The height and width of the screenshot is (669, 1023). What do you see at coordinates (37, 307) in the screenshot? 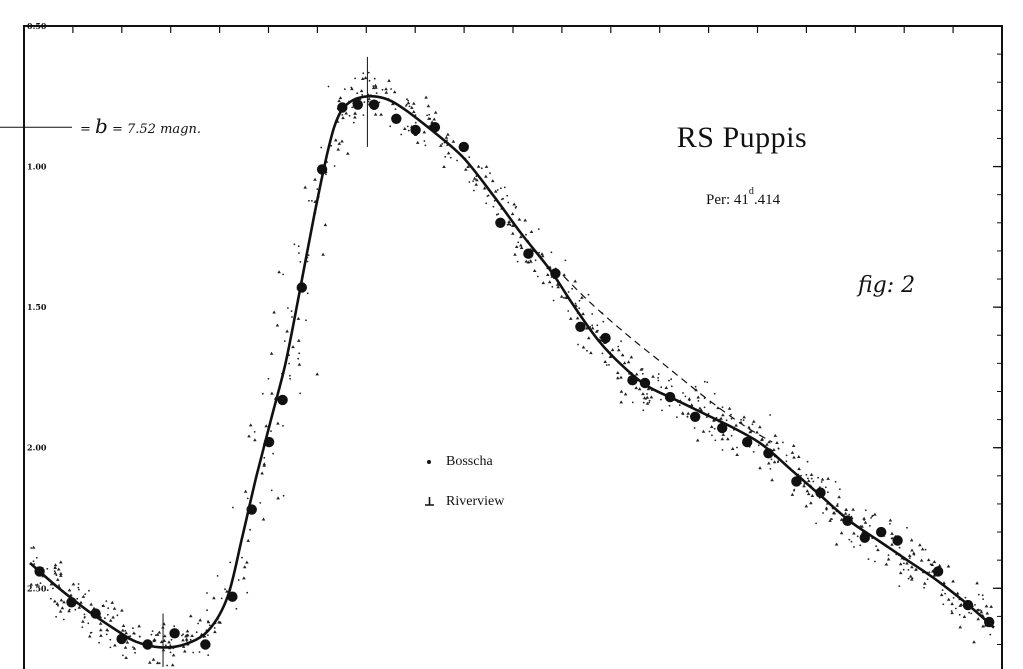
I see `y-tick-label: 1.50` at bounding box center [37, 307].